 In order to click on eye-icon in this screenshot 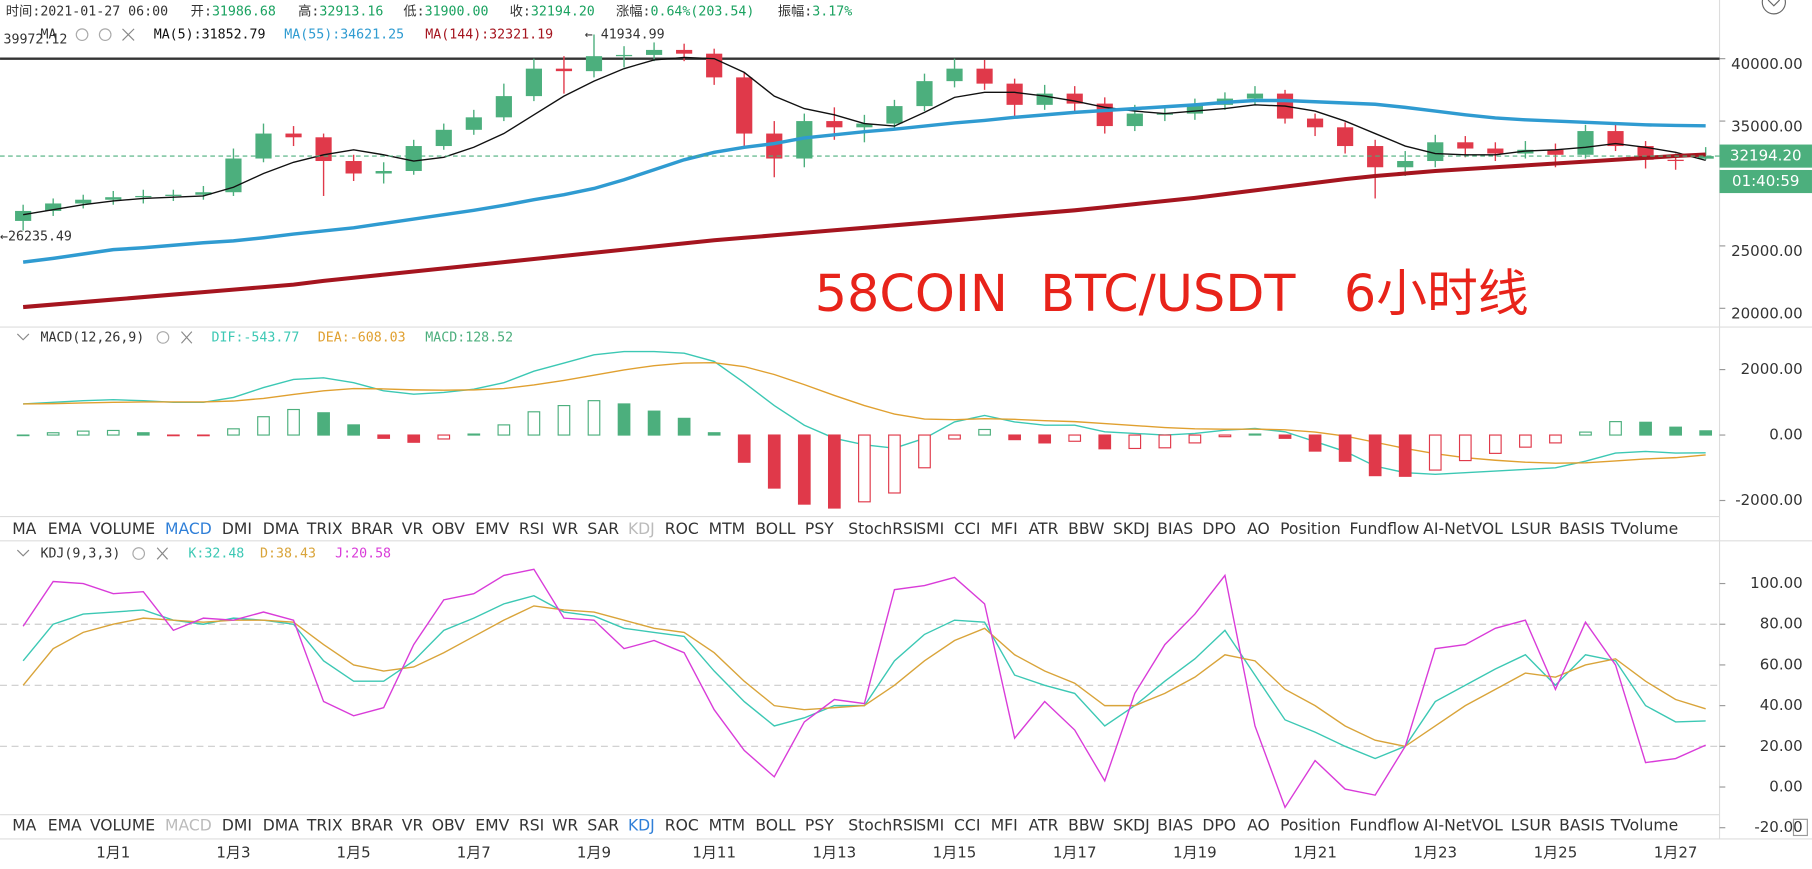, I will do `click(82, 35)`.